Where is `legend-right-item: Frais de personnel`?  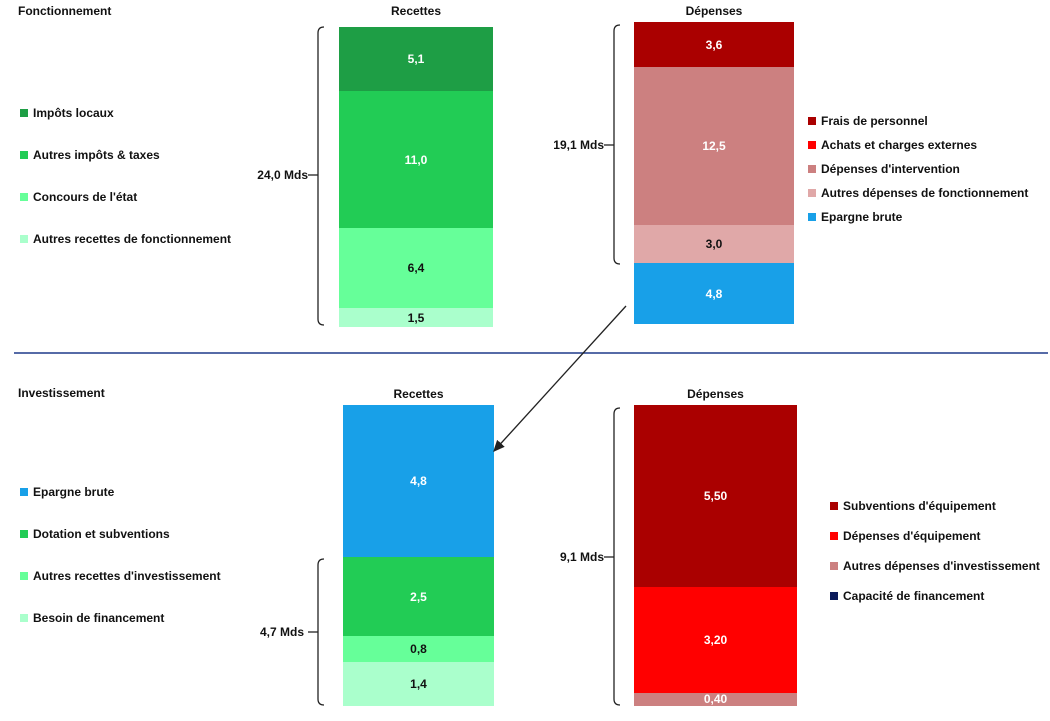 legend-right-item: Frais de personnel is located at coordinates (868, 121).